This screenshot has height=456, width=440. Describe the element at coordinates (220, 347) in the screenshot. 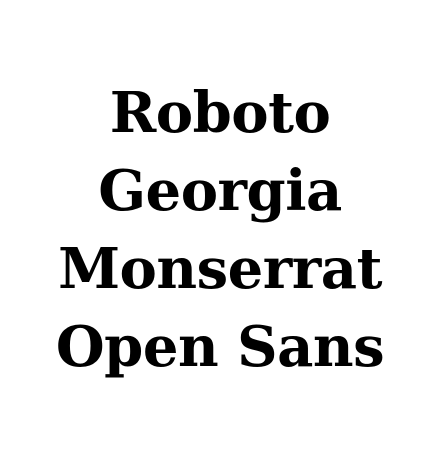

I see `font-name-open-sans: Open Sans` at that location.